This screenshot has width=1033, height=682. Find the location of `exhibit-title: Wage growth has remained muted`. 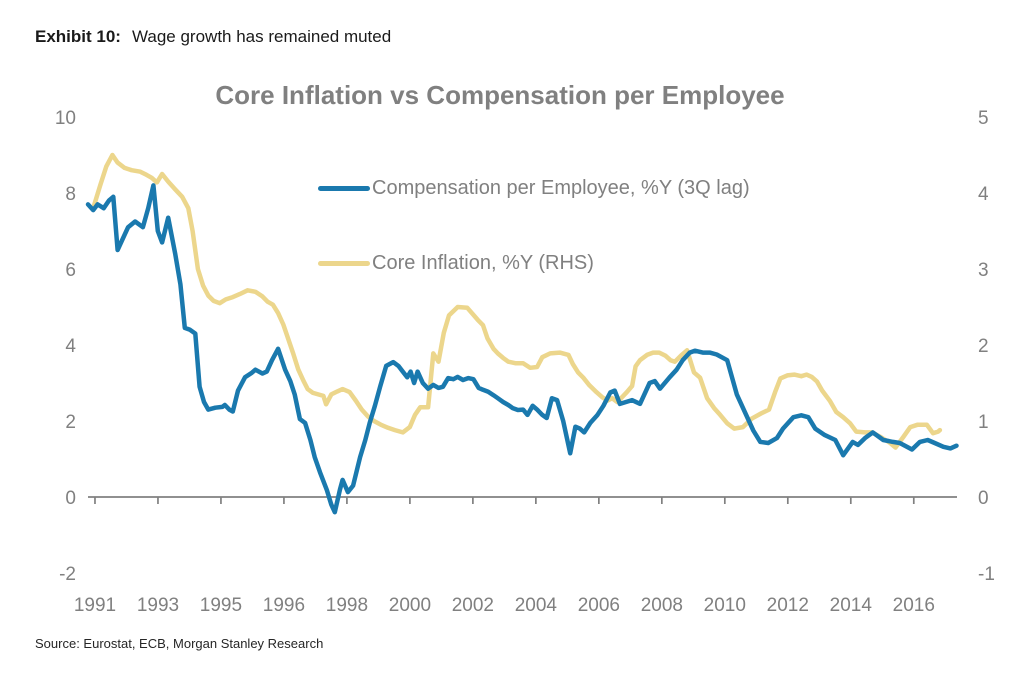

exhibit-title: Wage growth has remained muted is located at coordinates (261, 36).